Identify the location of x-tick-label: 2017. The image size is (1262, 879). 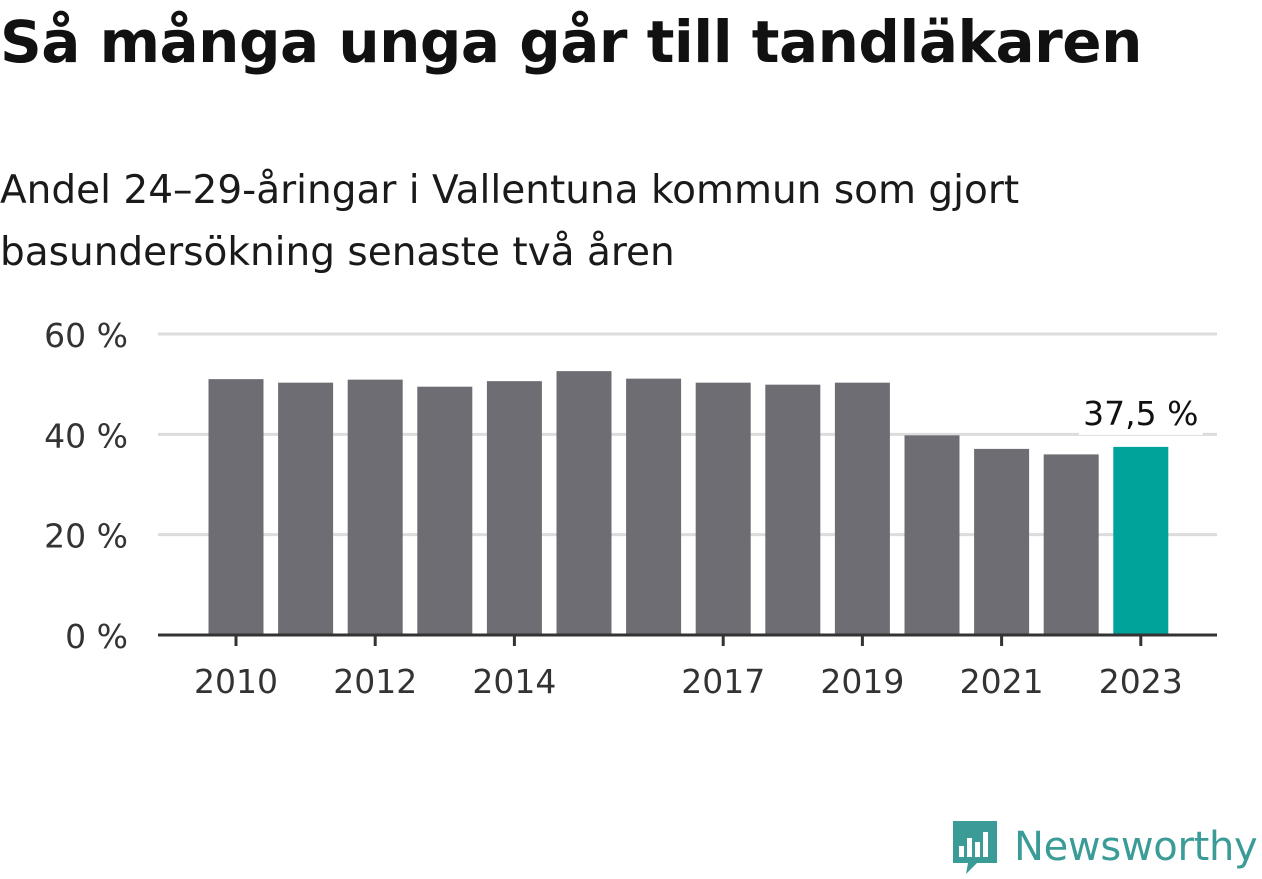
(723, 681).